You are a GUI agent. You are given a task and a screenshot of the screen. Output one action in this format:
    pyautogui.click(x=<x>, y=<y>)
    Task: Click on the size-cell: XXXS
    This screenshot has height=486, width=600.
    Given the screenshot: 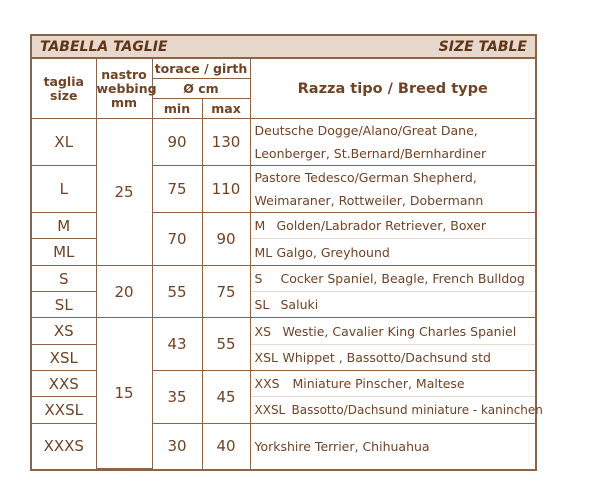 What is the action you would take?
    pyautogui.click(x=64, y=446)
    